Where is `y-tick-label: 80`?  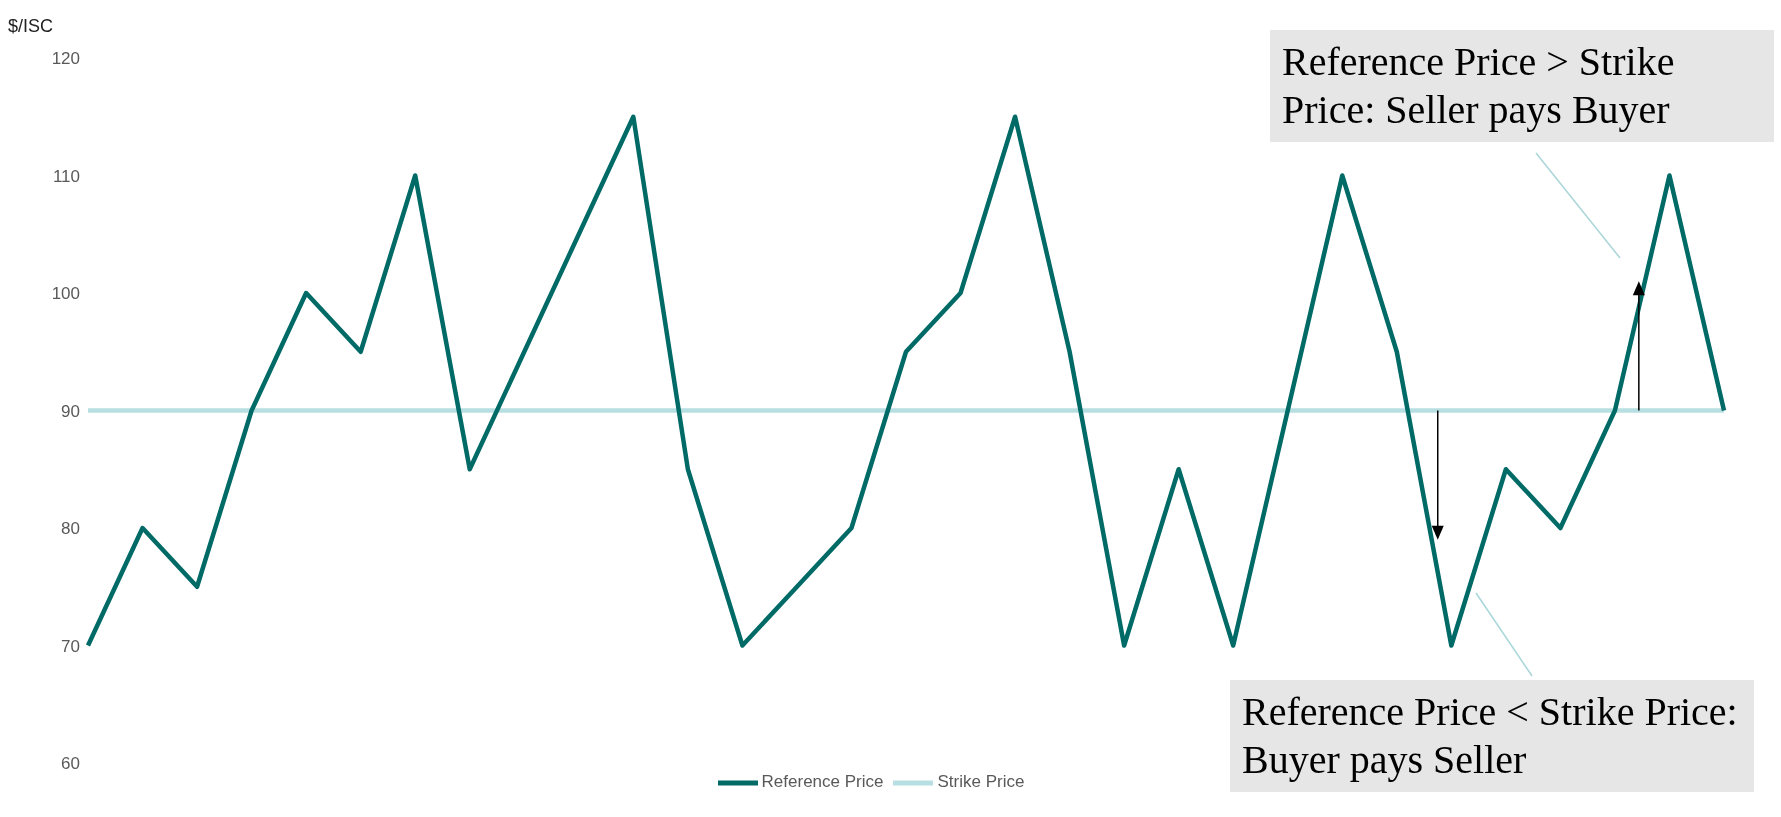 y-tick-label: 80 is located at coordinates (70, 529).